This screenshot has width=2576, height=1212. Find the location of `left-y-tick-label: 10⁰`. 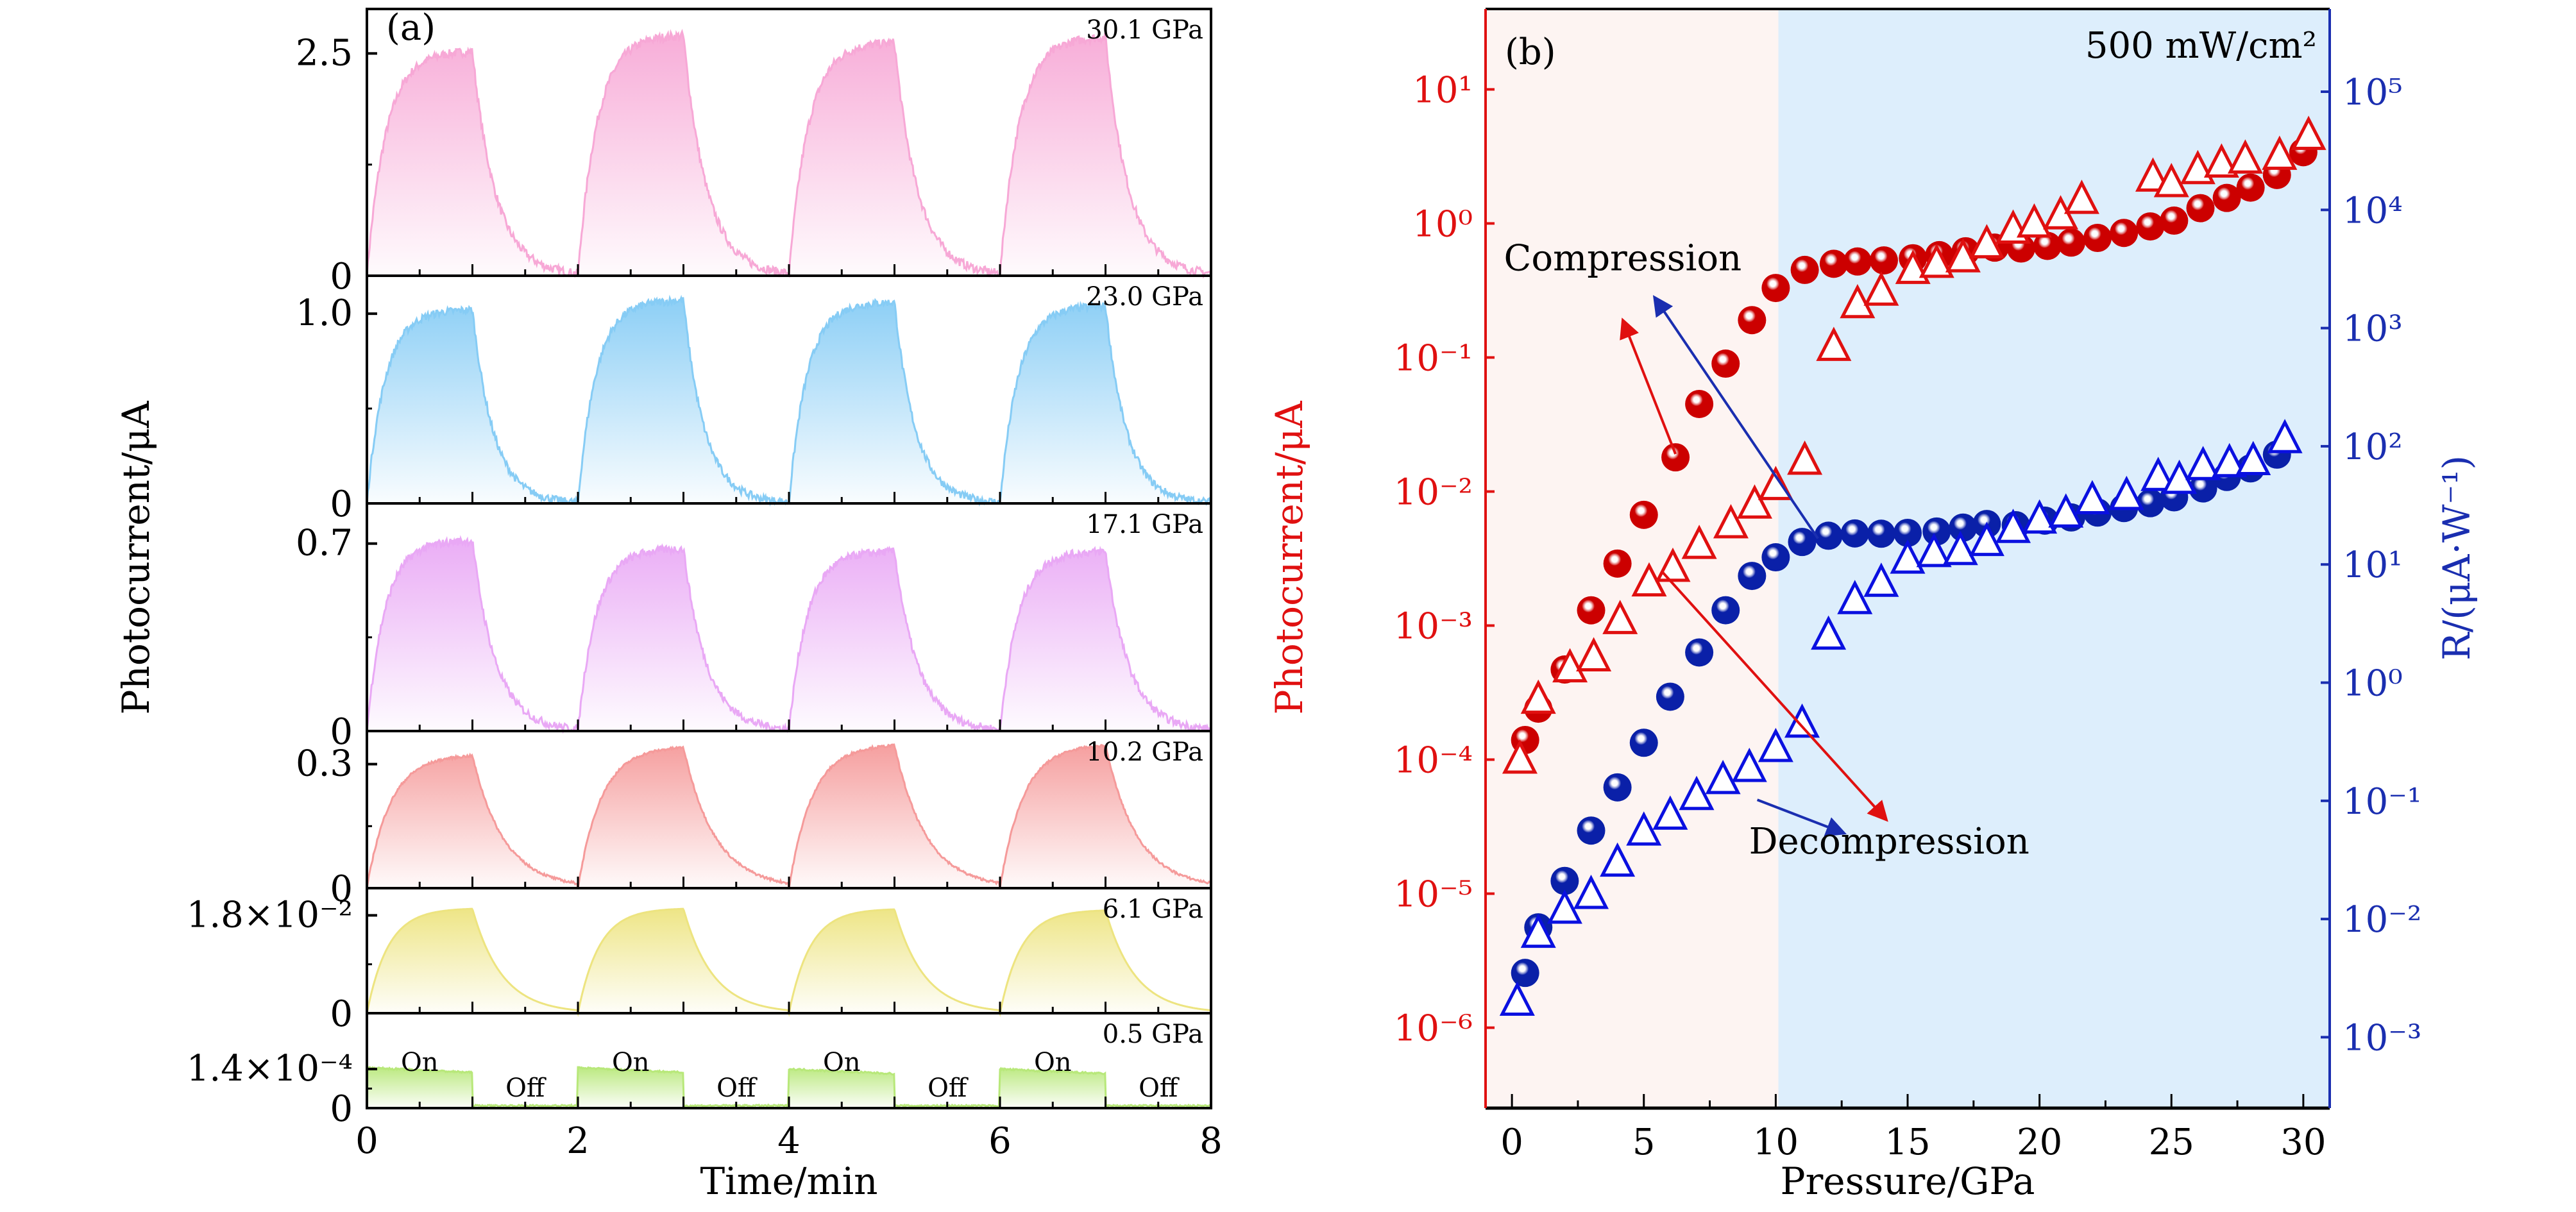

left-y-tick-label: 10⁰ is located at coordinates (1442, 224).